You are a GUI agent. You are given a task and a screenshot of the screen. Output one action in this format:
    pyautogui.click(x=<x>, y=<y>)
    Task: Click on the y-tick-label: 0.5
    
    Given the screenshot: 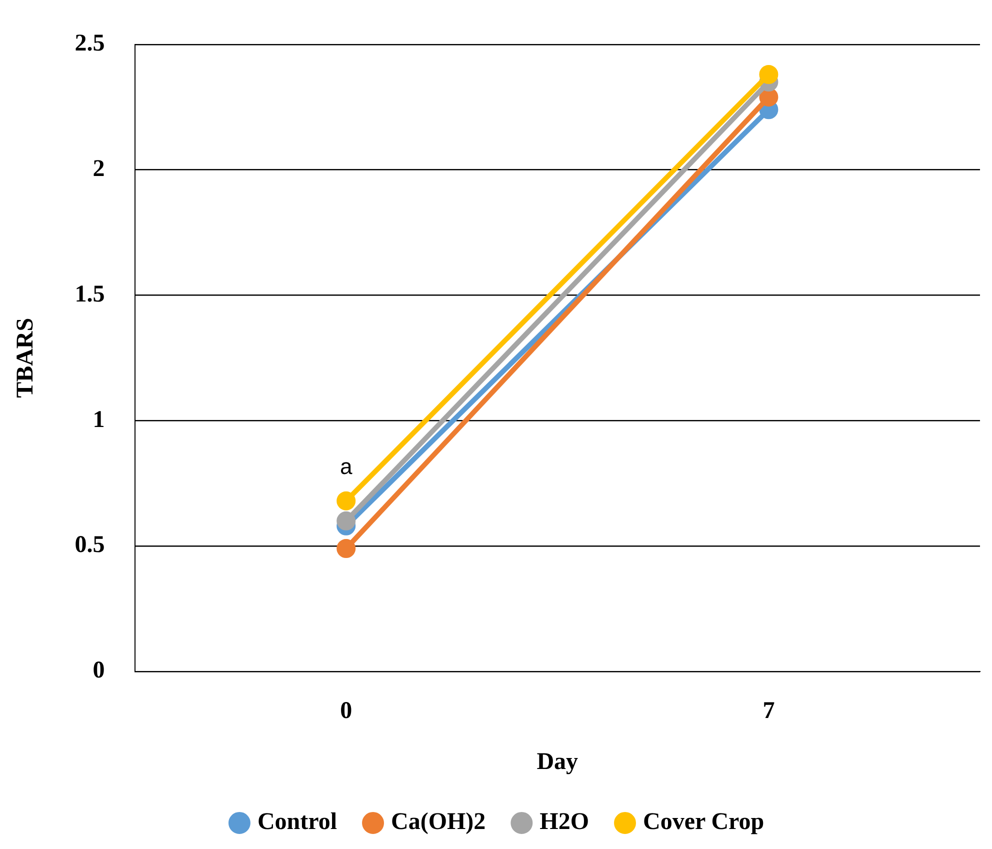 What is the action you would take?
    pyautogui.click(x=89, y=545)
    